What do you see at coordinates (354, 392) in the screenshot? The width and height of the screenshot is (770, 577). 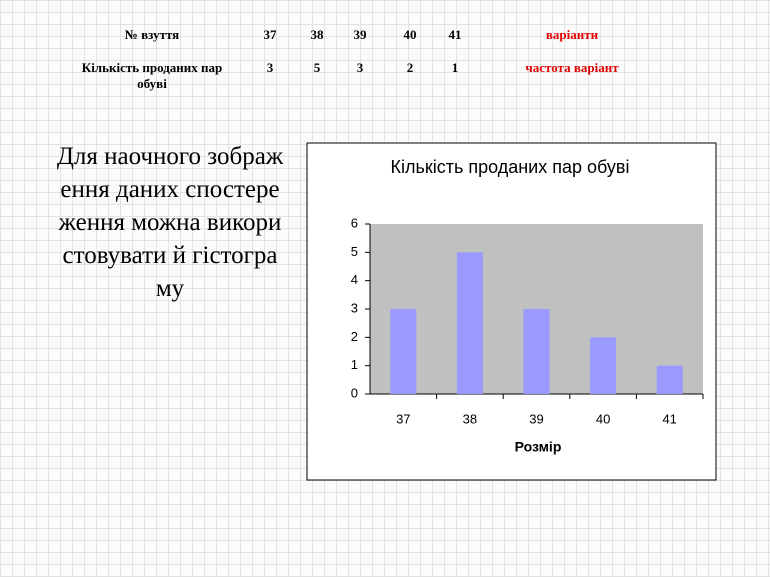 I see `y-tick-label: 0` at bounding box center [354, 392].